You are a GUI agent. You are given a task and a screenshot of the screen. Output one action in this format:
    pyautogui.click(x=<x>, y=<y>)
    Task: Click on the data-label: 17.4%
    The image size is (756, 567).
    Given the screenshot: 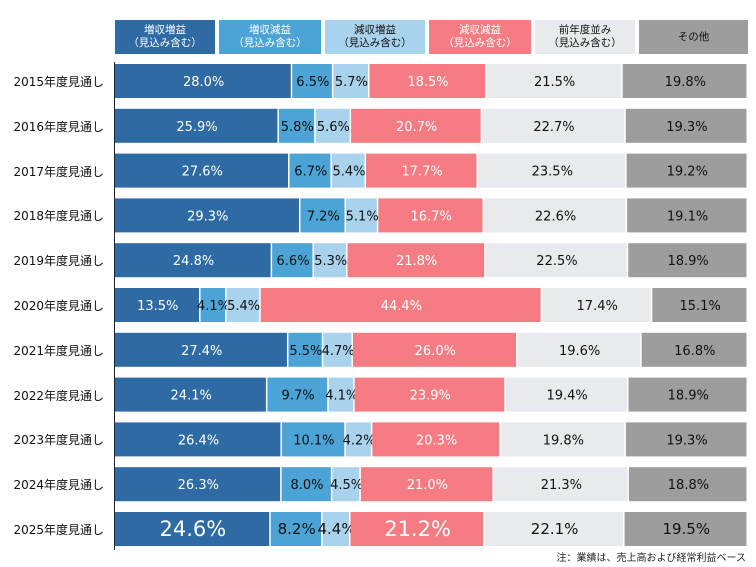 What is the action you would take?
    pyautogui.click(x=597, y=306)
    